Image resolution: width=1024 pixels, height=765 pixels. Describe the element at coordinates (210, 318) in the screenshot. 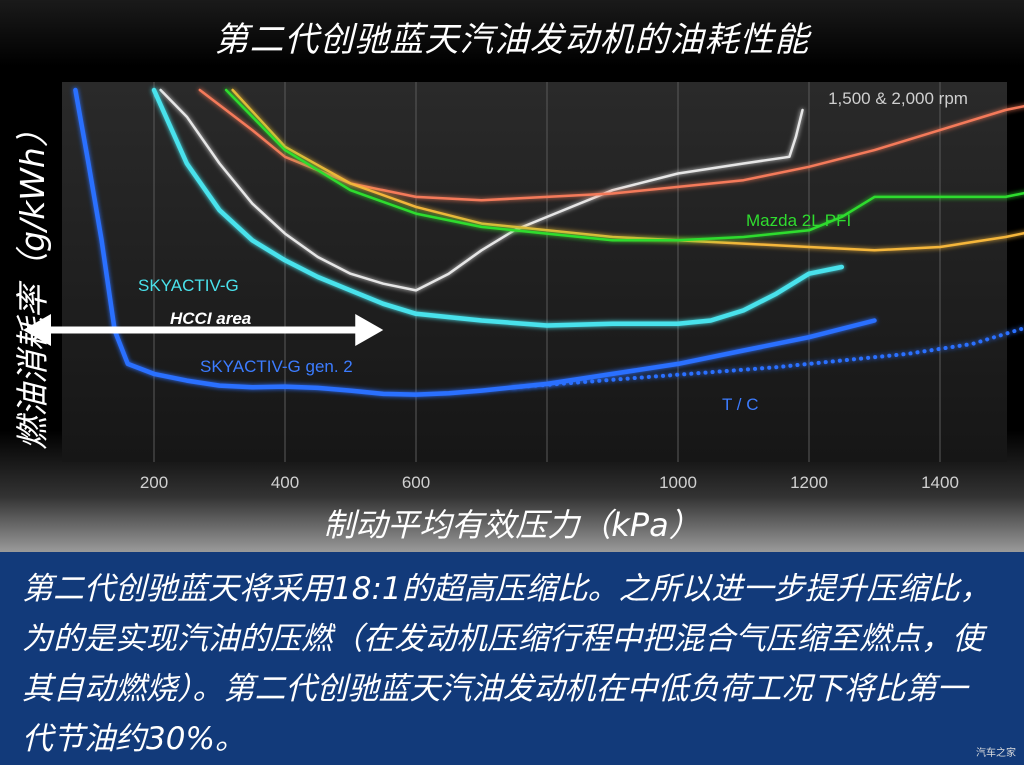

I see `hcci-label: HCCI area` at that location.